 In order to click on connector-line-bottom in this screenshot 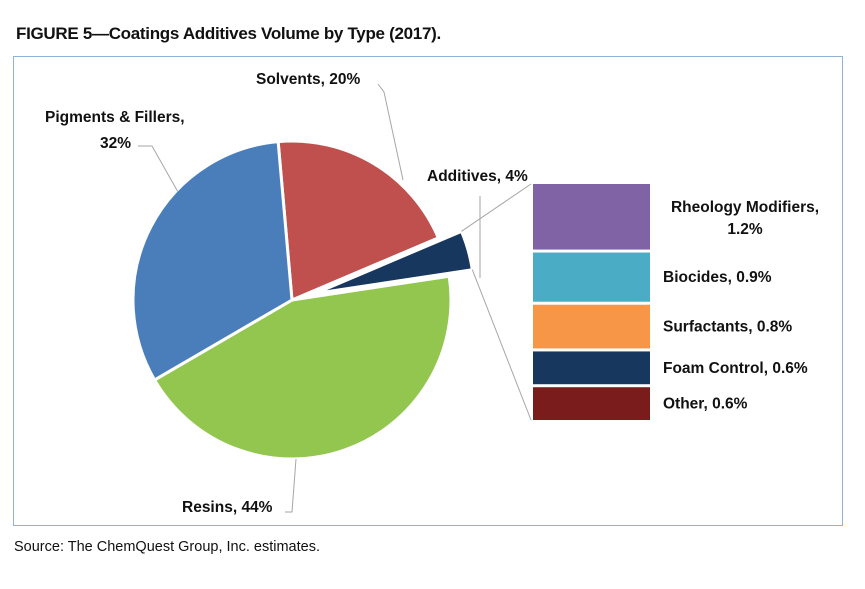, I will do `click(501, 345)`.